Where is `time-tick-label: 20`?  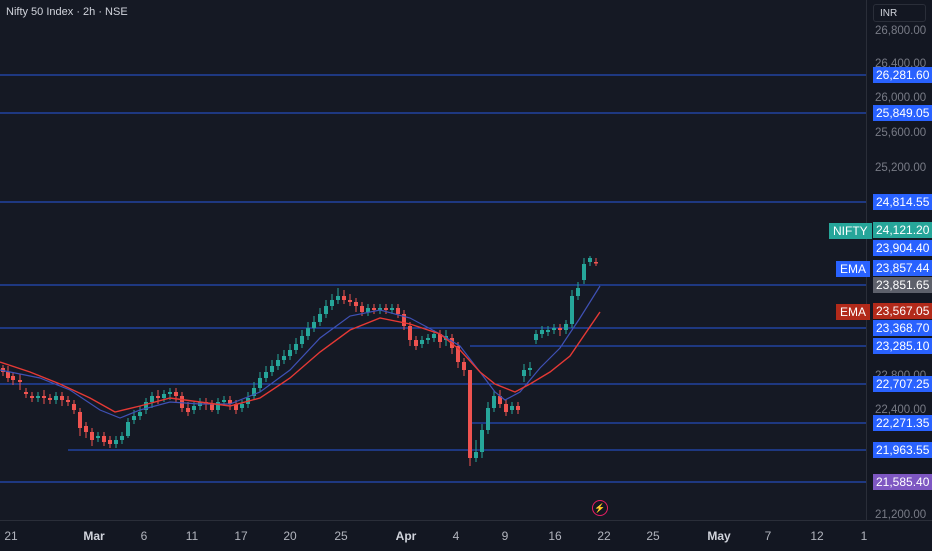 time-tick-label: 20 is located at coordinates (290, 536).